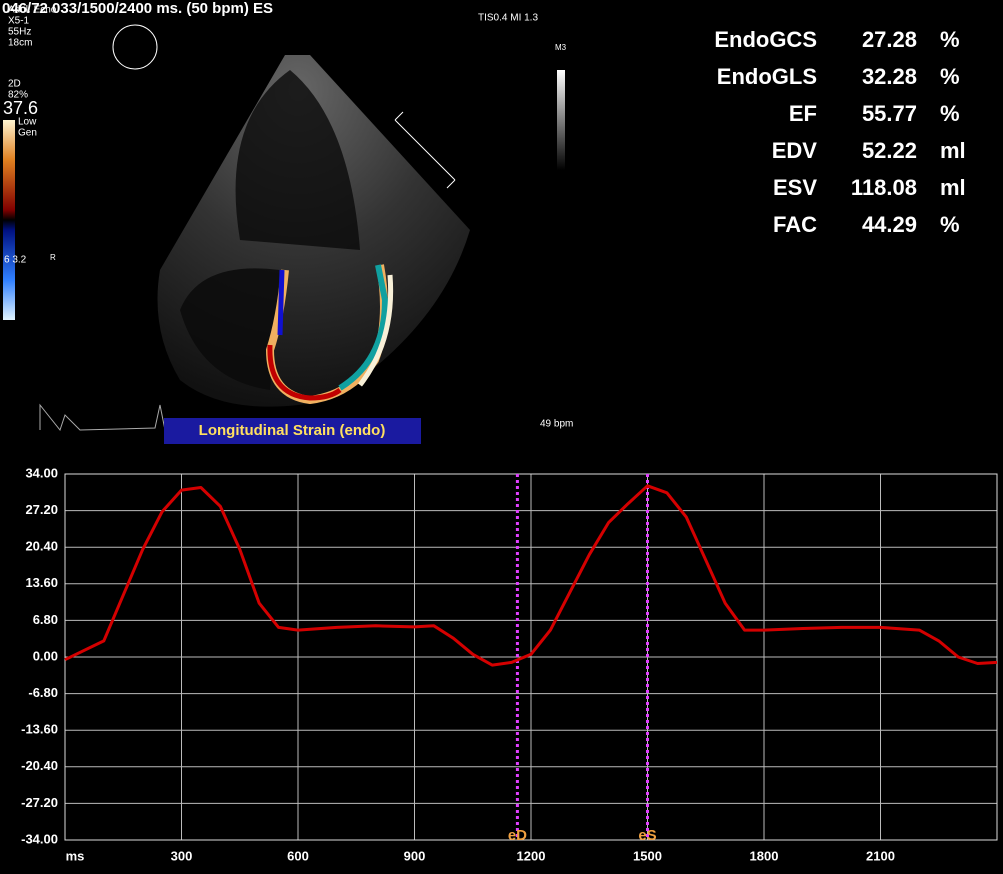 This screenshot has width=1003, height=874. I want to click on probe-info: 18cm, so click(20, 43).